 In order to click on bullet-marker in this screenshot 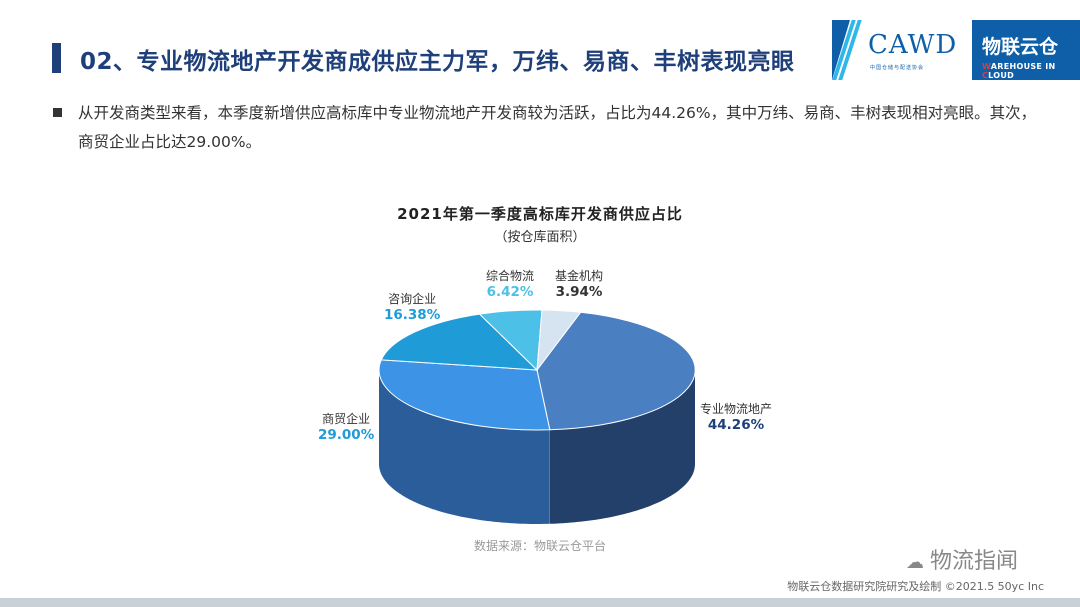, I will do `click(57, 112)`.